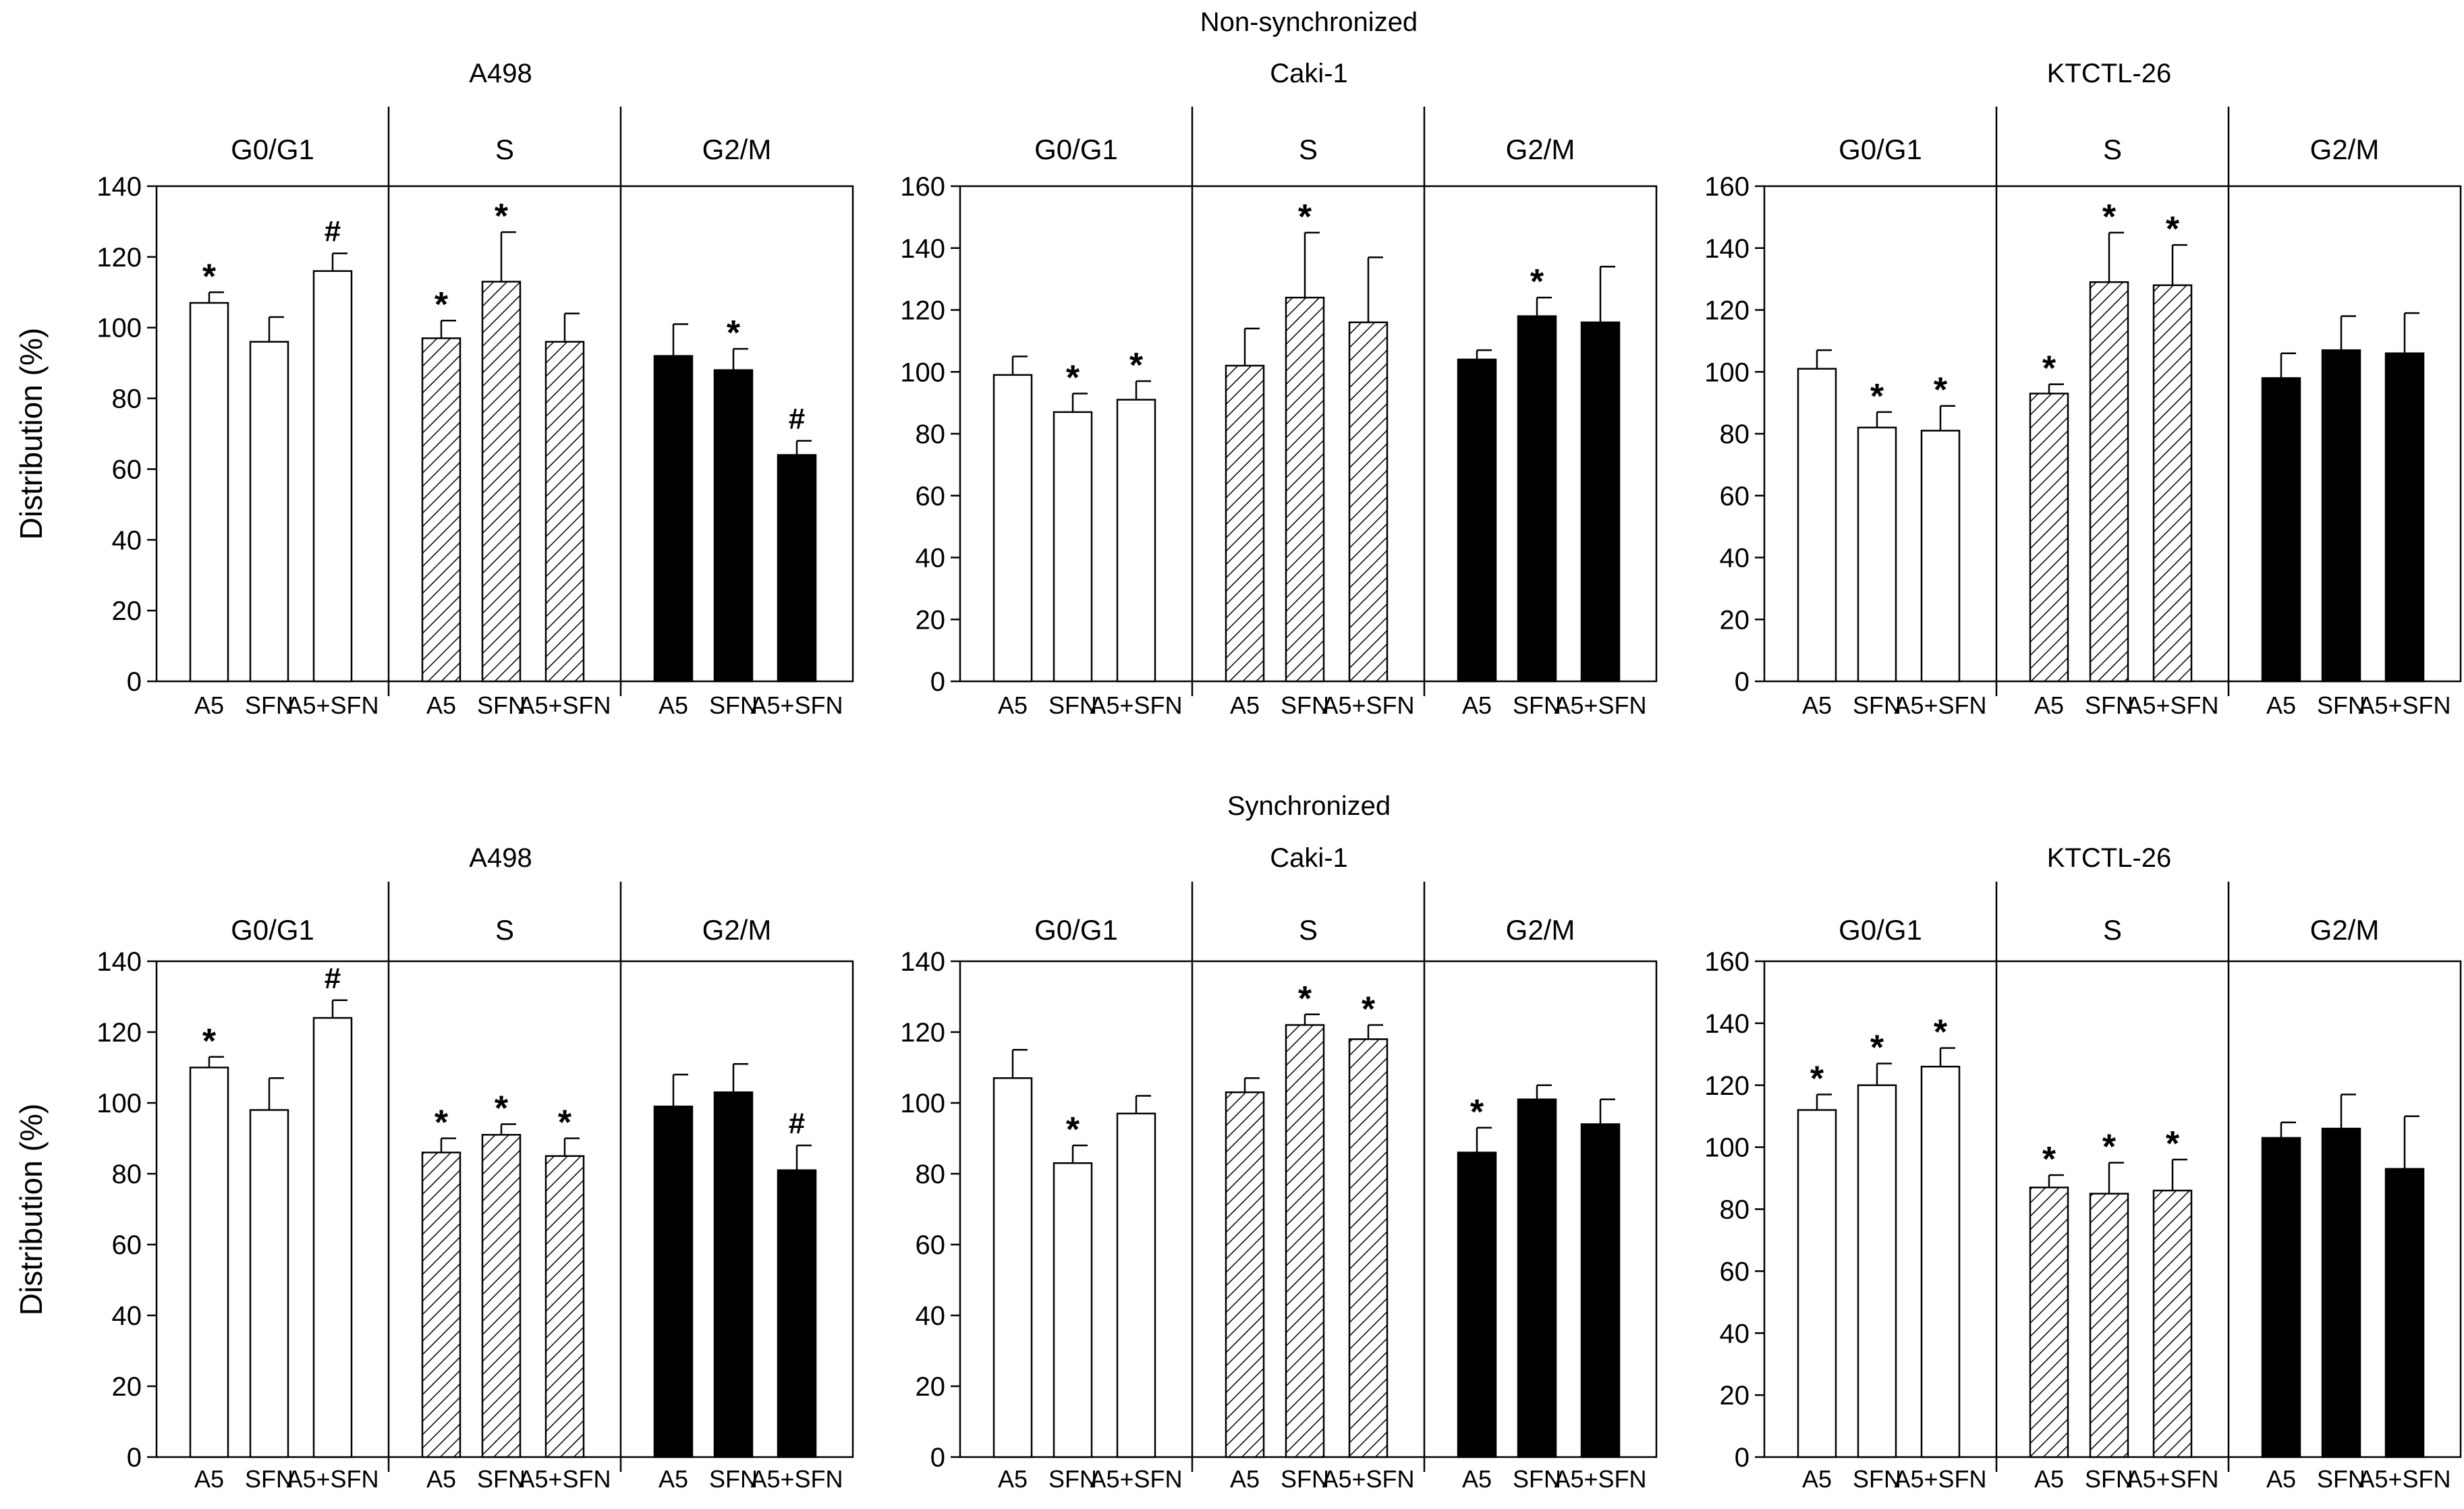 The image size is (2464, 1509). What do you see at coordinates (2109, 73) in the screenshot?
I see `panel-title: KTCTL-26` at bounding box center [2109, 73].